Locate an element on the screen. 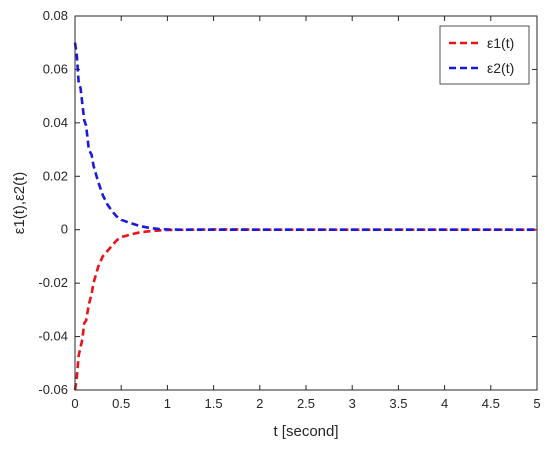  x-tick-label: 1.5 is located at coordinates (214, 403).